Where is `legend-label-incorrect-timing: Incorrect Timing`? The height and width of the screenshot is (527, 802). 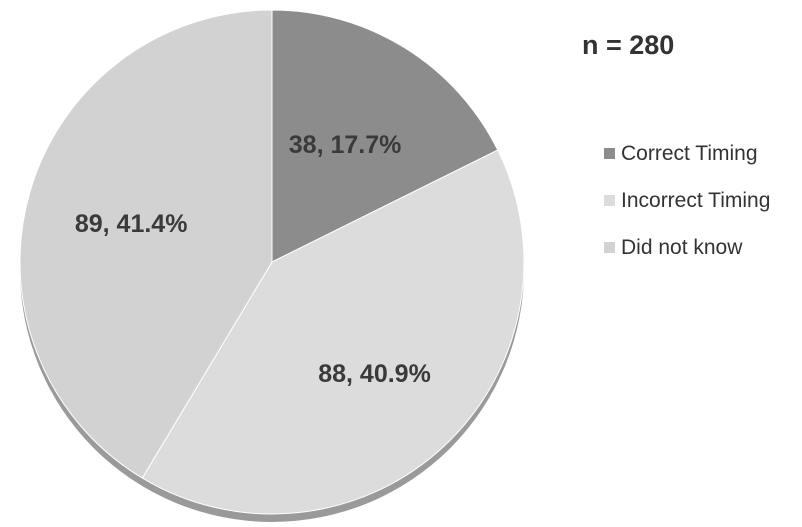 legend-label-incorrect-timing: Incorrect Timing is located at coordinates (696, 200).